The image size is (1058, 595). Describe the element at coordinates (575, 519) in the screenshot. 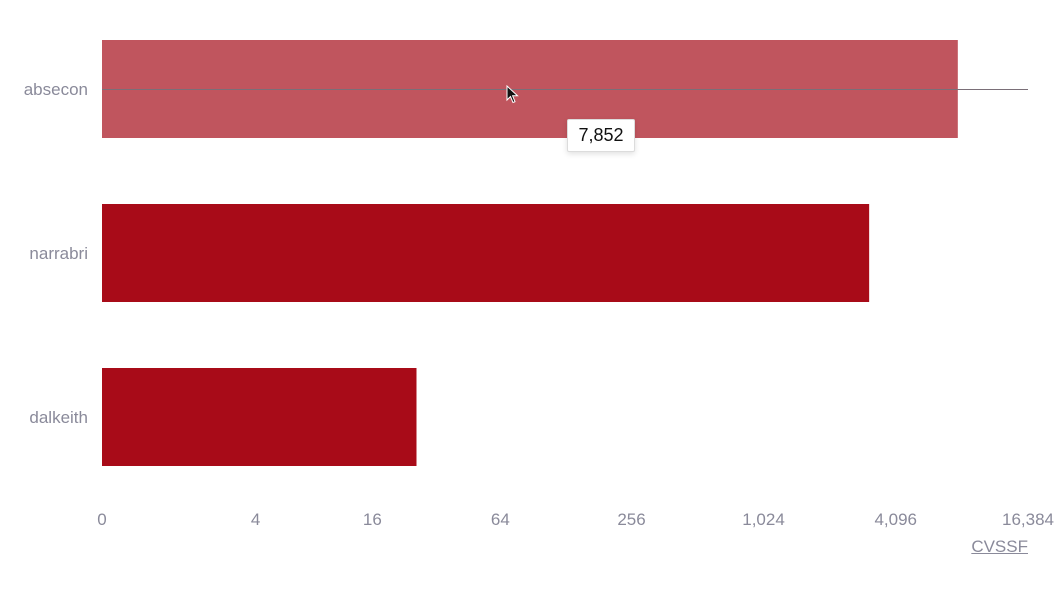

I see `x-axis-ticks: 0 4 16 64 256 1,024 4,096 16,384` at that location.